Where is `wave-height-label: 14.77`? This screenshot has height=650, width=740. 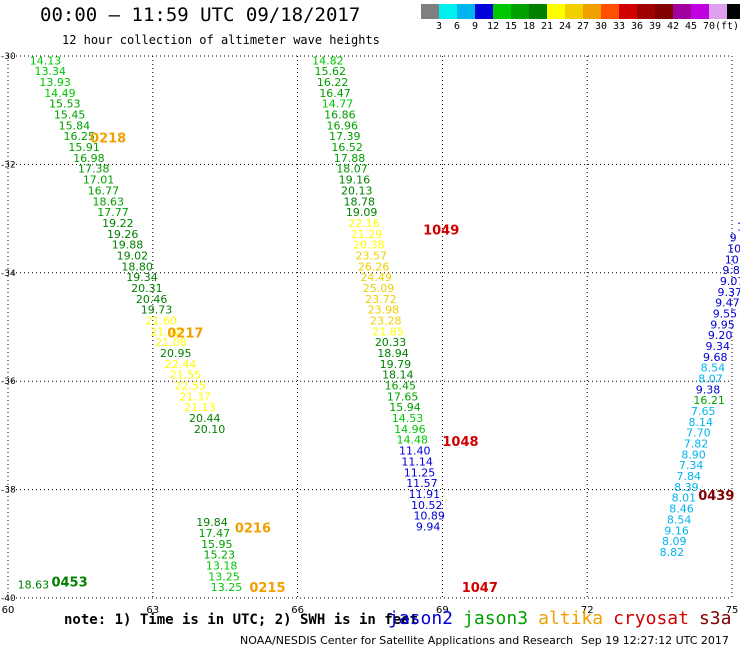 wave-height-label: 14.77 is located at coordinates (338, 104).